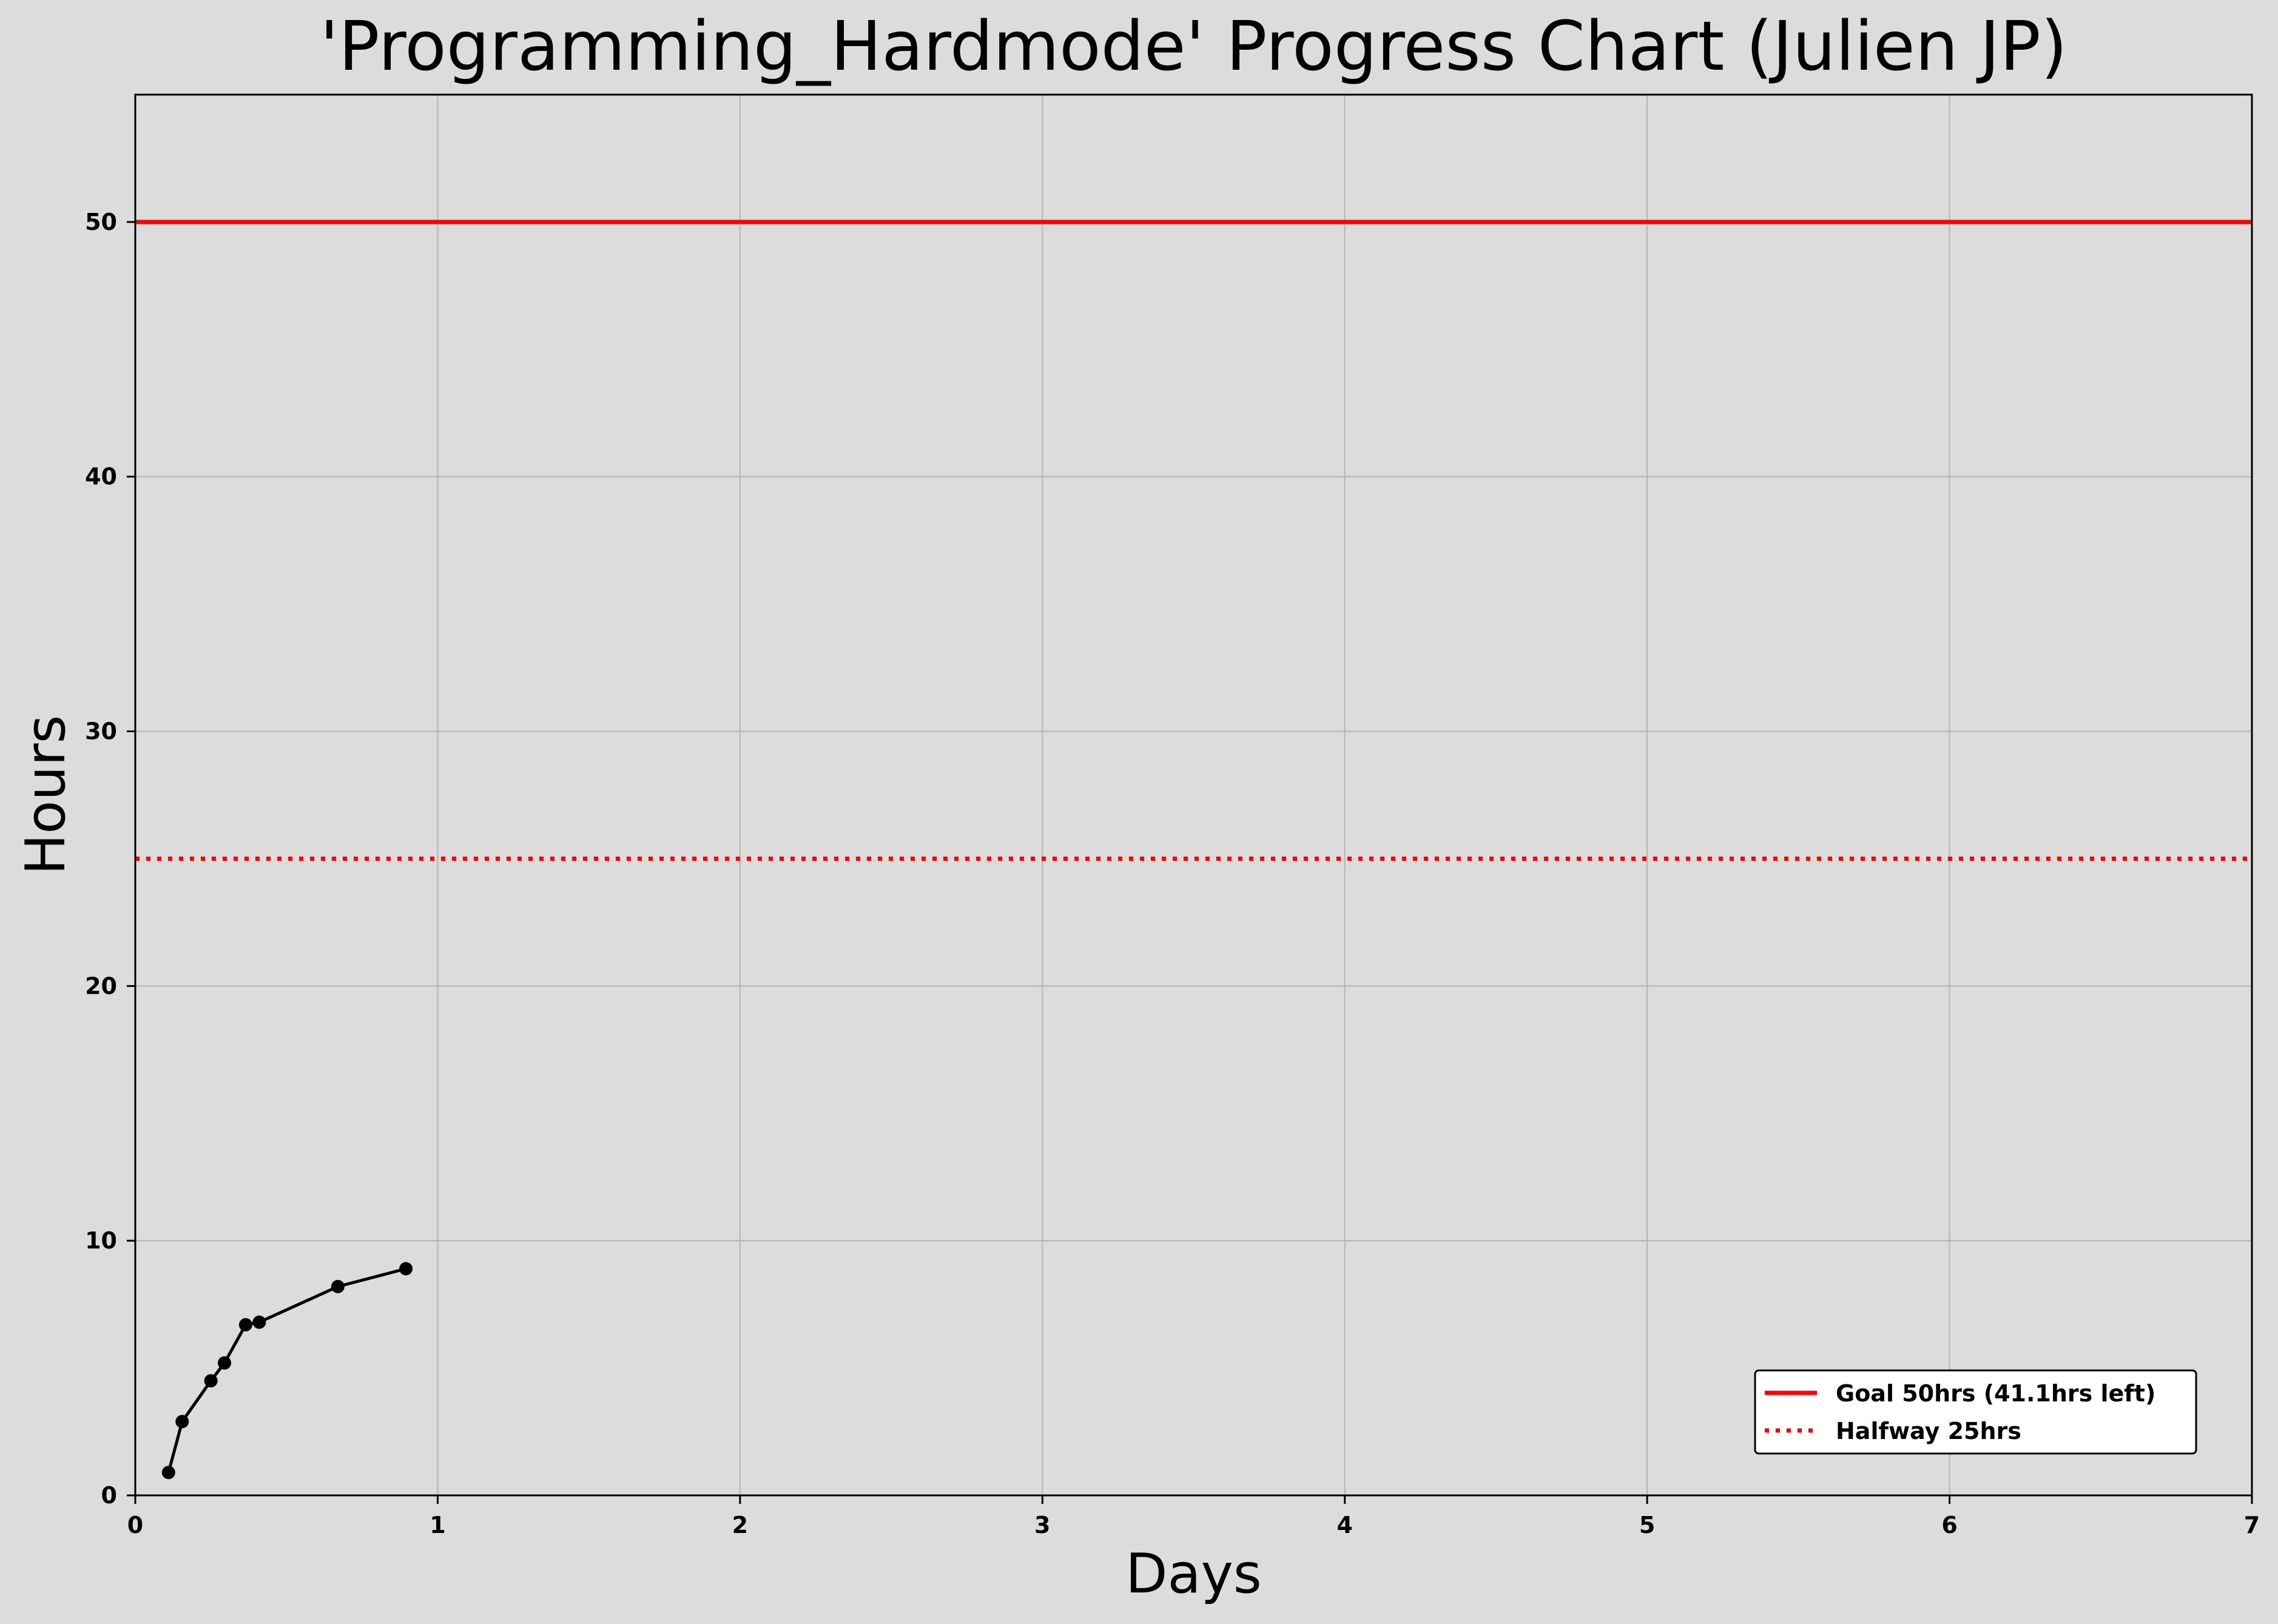 The image size is (2278, 1624). I want to click on x-tick-label-7: 7, so click(2252, 1525).